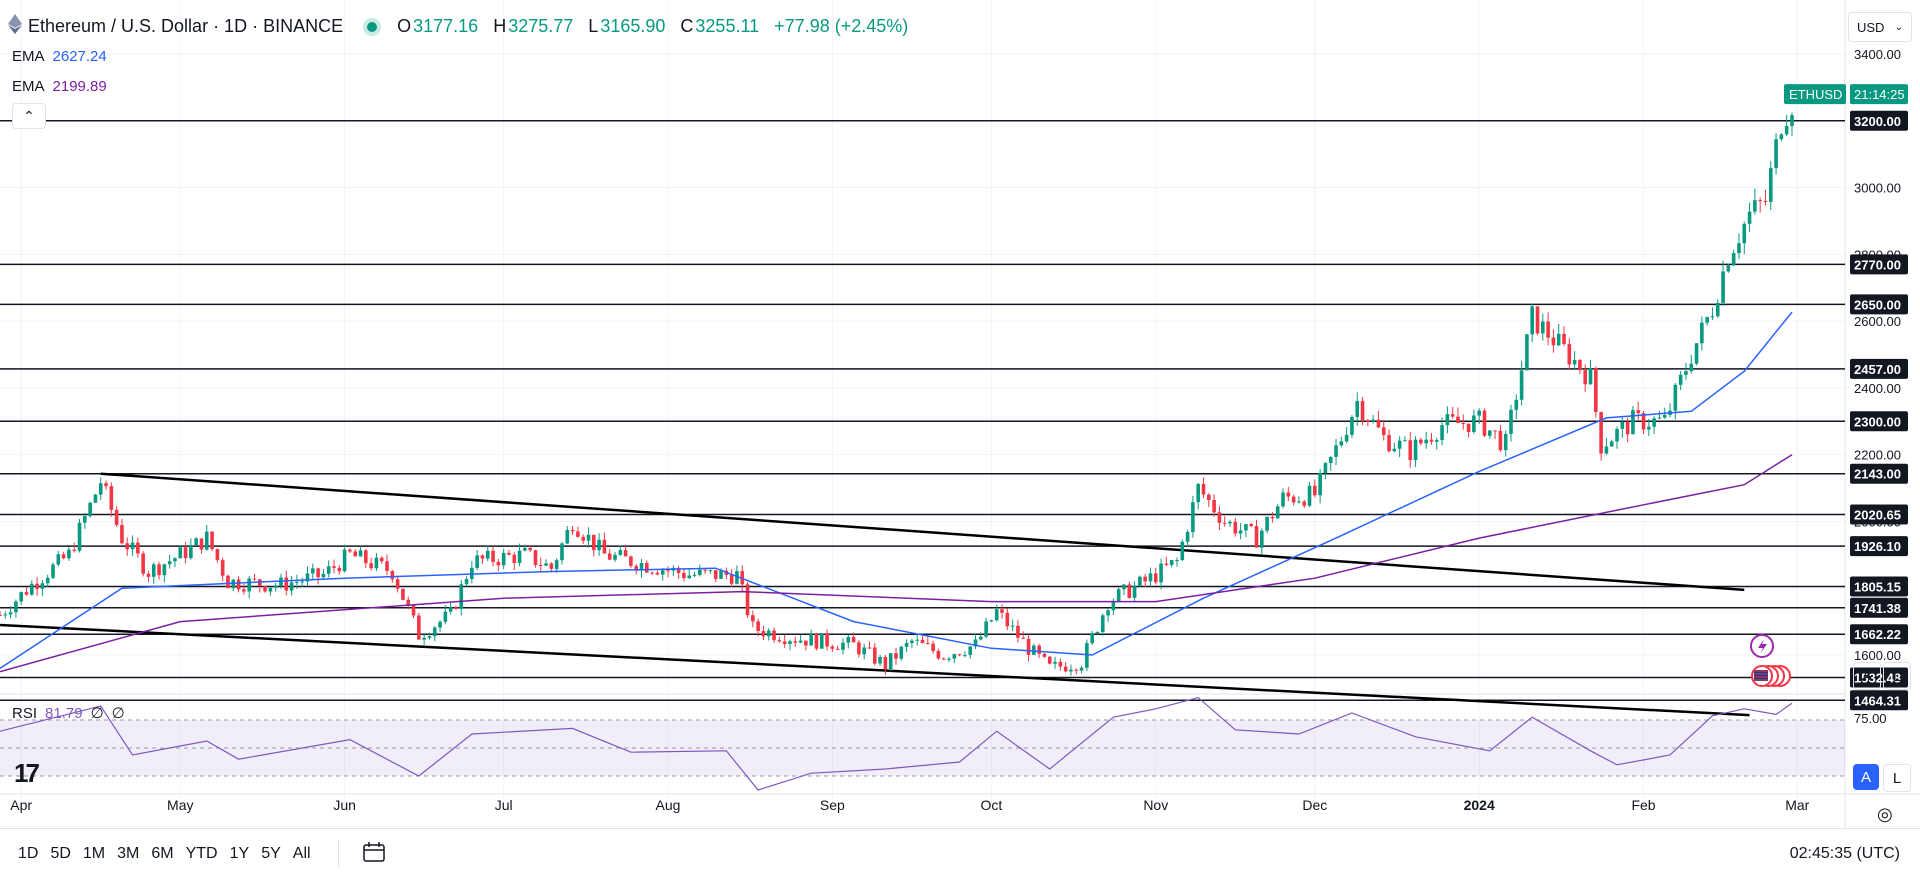 The width and height of the screenshot is (1920, 877). I want to click on auto-scale-button: A, so click(1867, 676).